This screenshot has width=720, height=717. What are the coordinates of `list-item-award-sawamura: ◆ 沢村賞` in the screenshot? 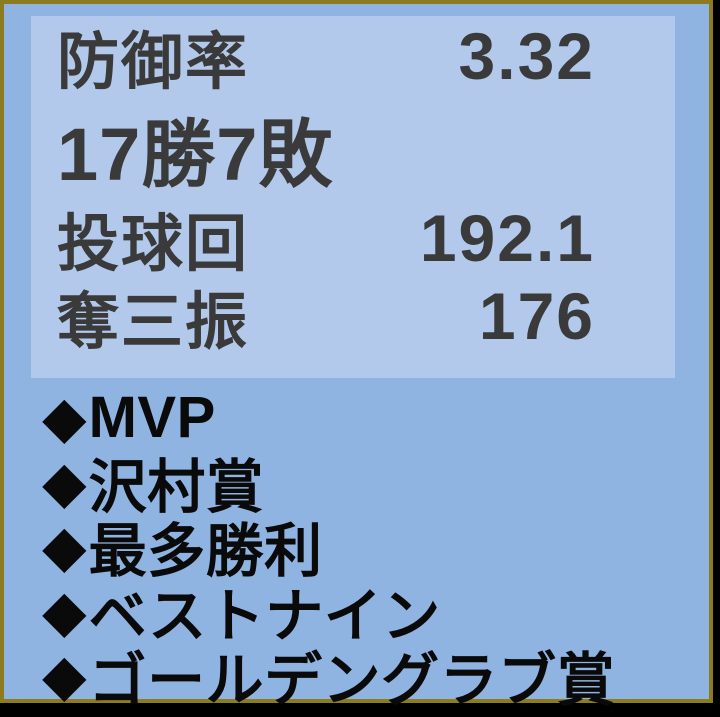 It's located at (365, 484).